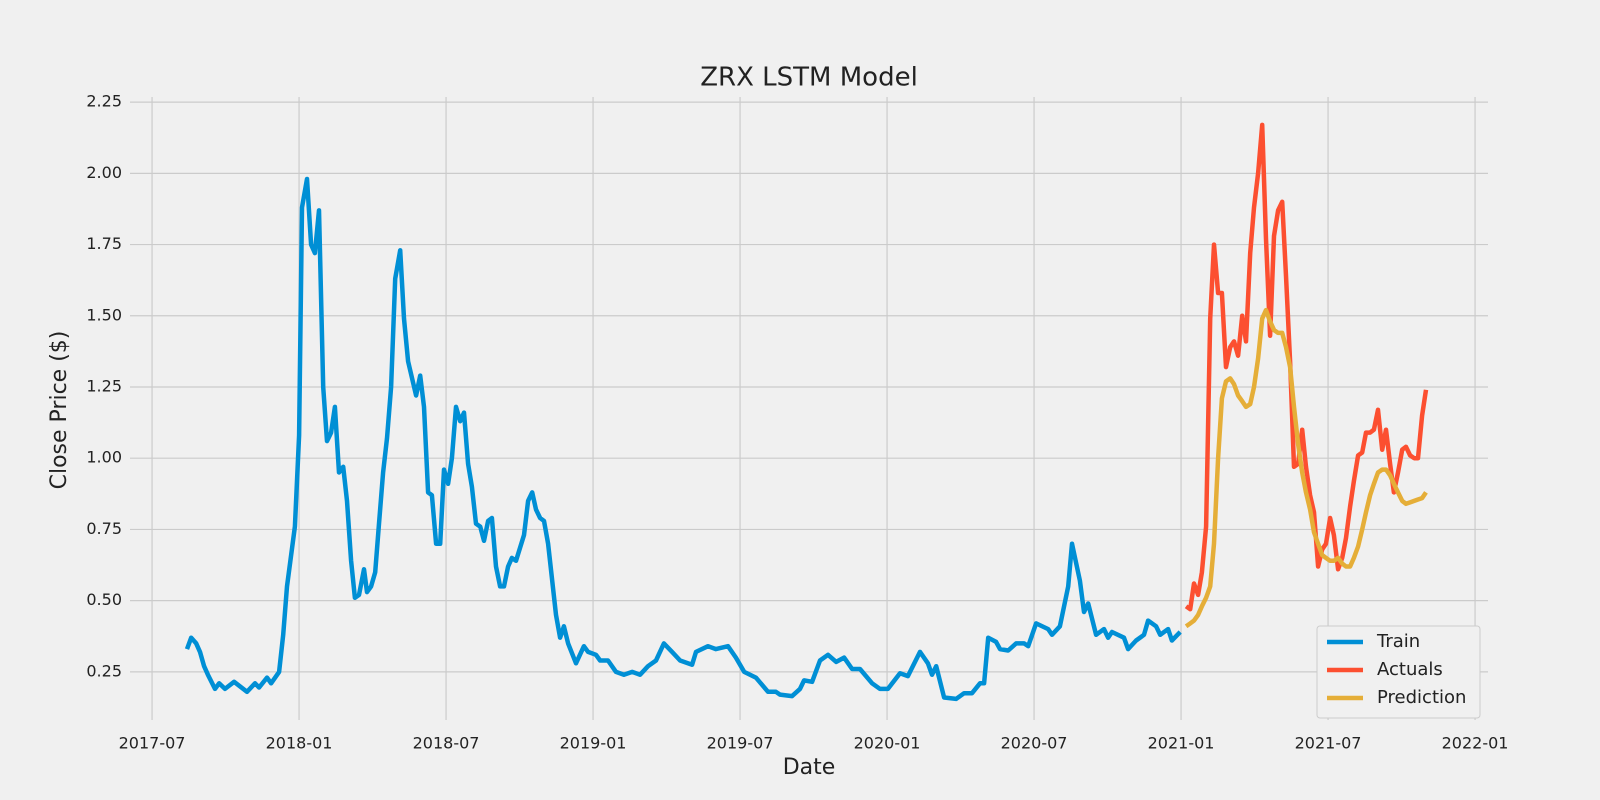 The height and width of the screenshot is (800, 1600). I want to click on legend-label: Actuals, so click(1410, 669).